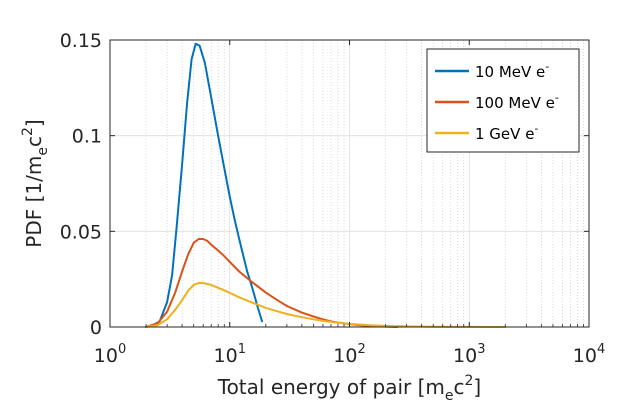  Describe the element at coordinates (481, 349) in the screenshot. I see `x-tick-label-exponent: 3` at that location.